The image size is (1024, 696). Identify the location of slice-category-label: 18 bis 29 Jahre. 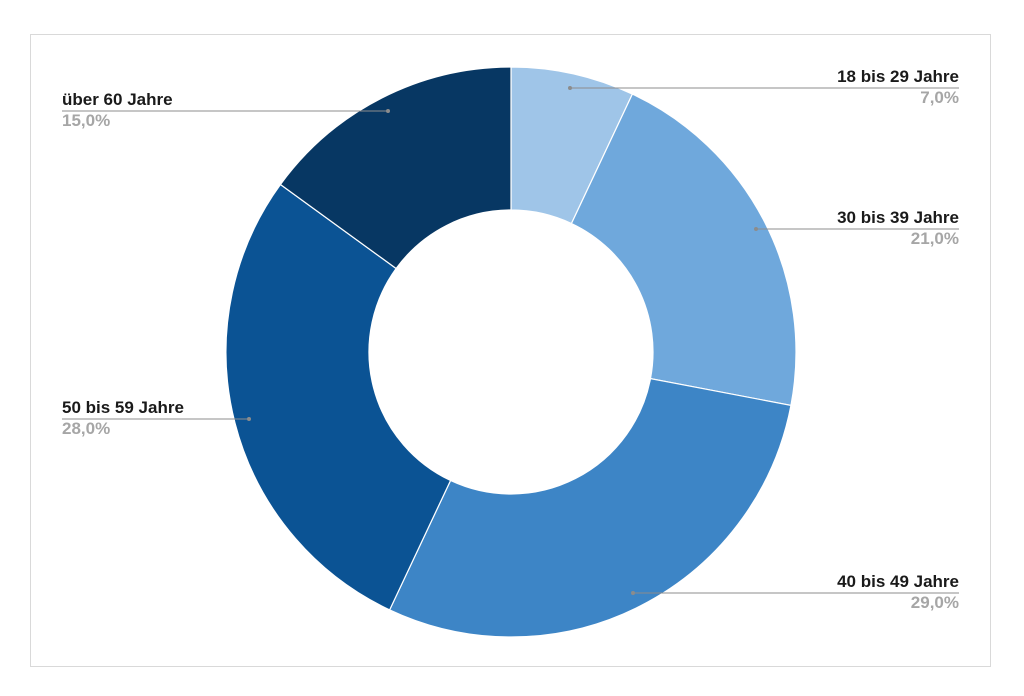
(898, 76).